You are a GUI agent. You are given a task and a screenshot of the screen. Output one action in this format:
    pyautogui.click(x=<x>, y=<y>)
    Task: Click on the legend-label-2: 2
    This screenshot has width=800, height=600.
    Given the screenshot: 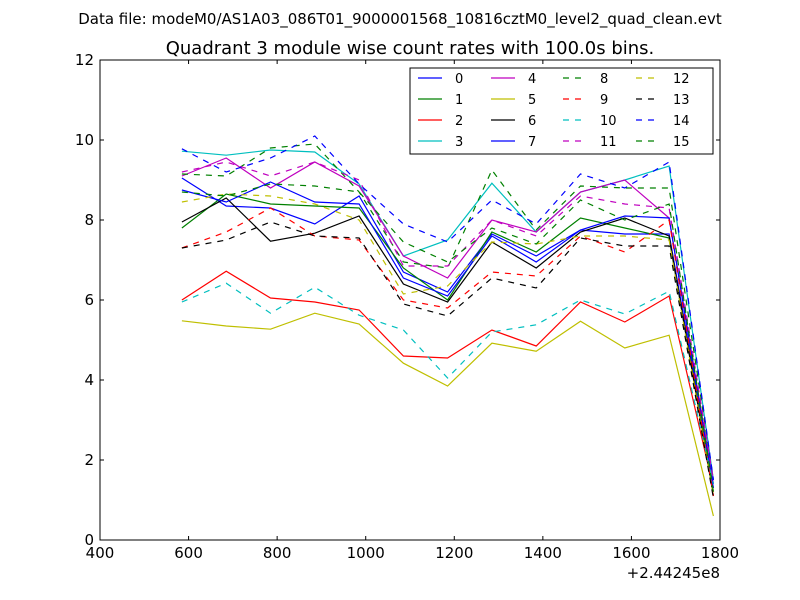 What is the action you would take?
    pyautogui.click(x=459, y=121)
    